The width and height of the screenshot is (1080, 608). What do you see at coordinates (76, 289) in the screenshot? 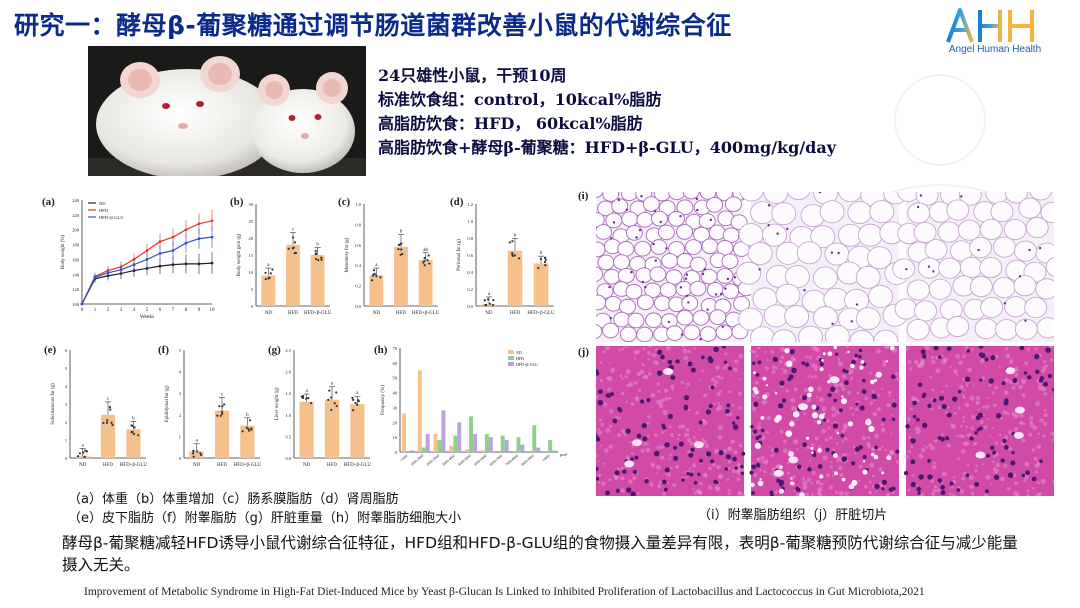
I see `y-tick-label: 120` at bounding box center [76, 289].